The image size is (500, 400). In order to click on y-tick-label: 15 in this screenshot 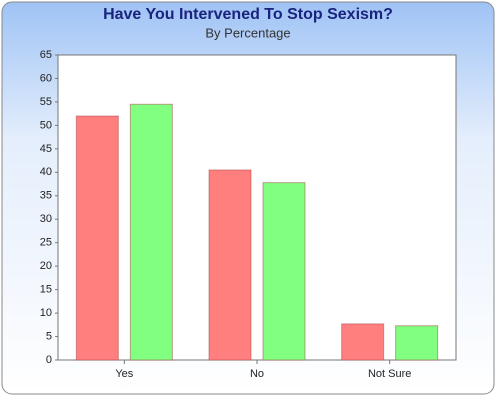, I will do `click(46, 290)`.